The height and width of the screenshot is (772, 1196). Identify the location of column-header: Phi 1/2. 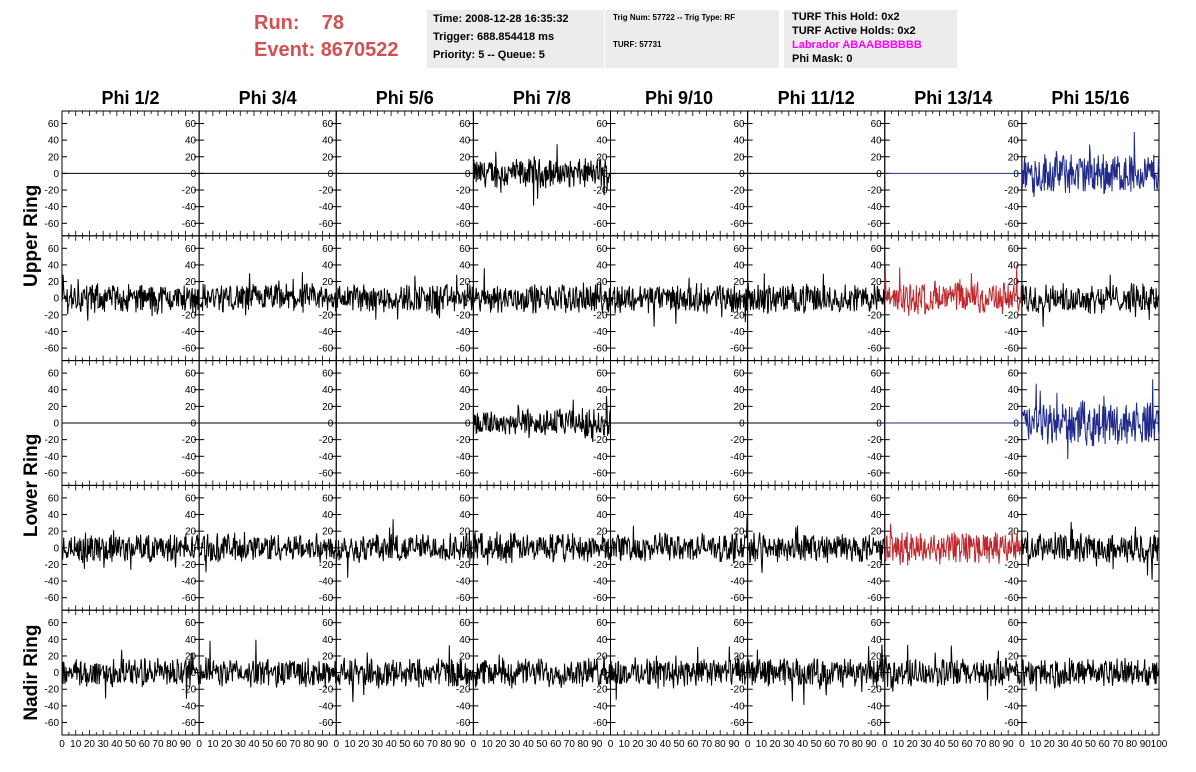
(131, 98).